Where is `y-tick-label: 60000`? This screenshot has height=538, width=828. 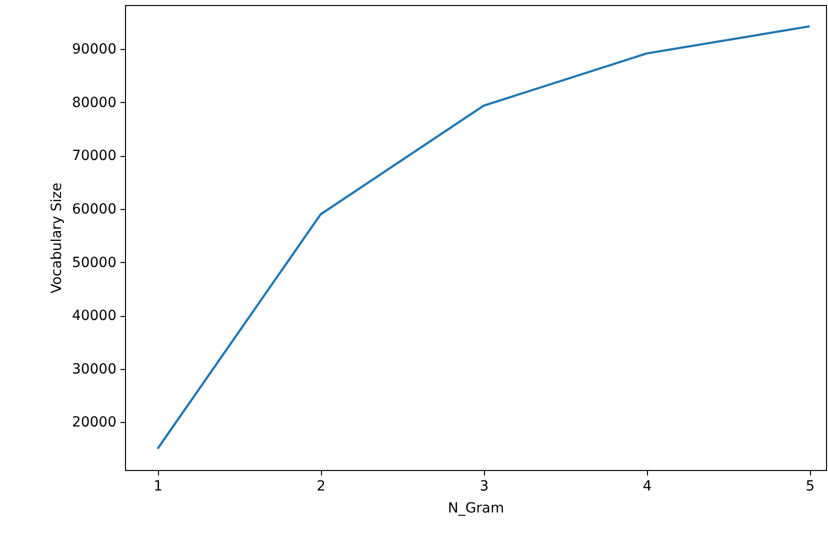 y-tick-label: 60000 is located at coordinates (94, 210).